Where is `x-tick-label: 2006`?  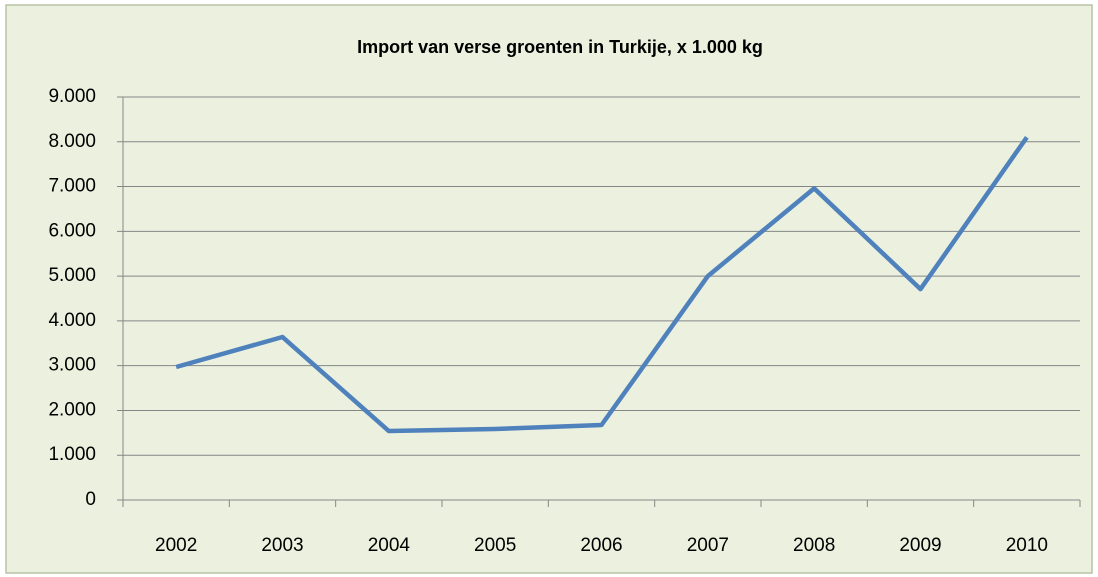
x-tick-label: 2006 is located at coordinates (601, 545).